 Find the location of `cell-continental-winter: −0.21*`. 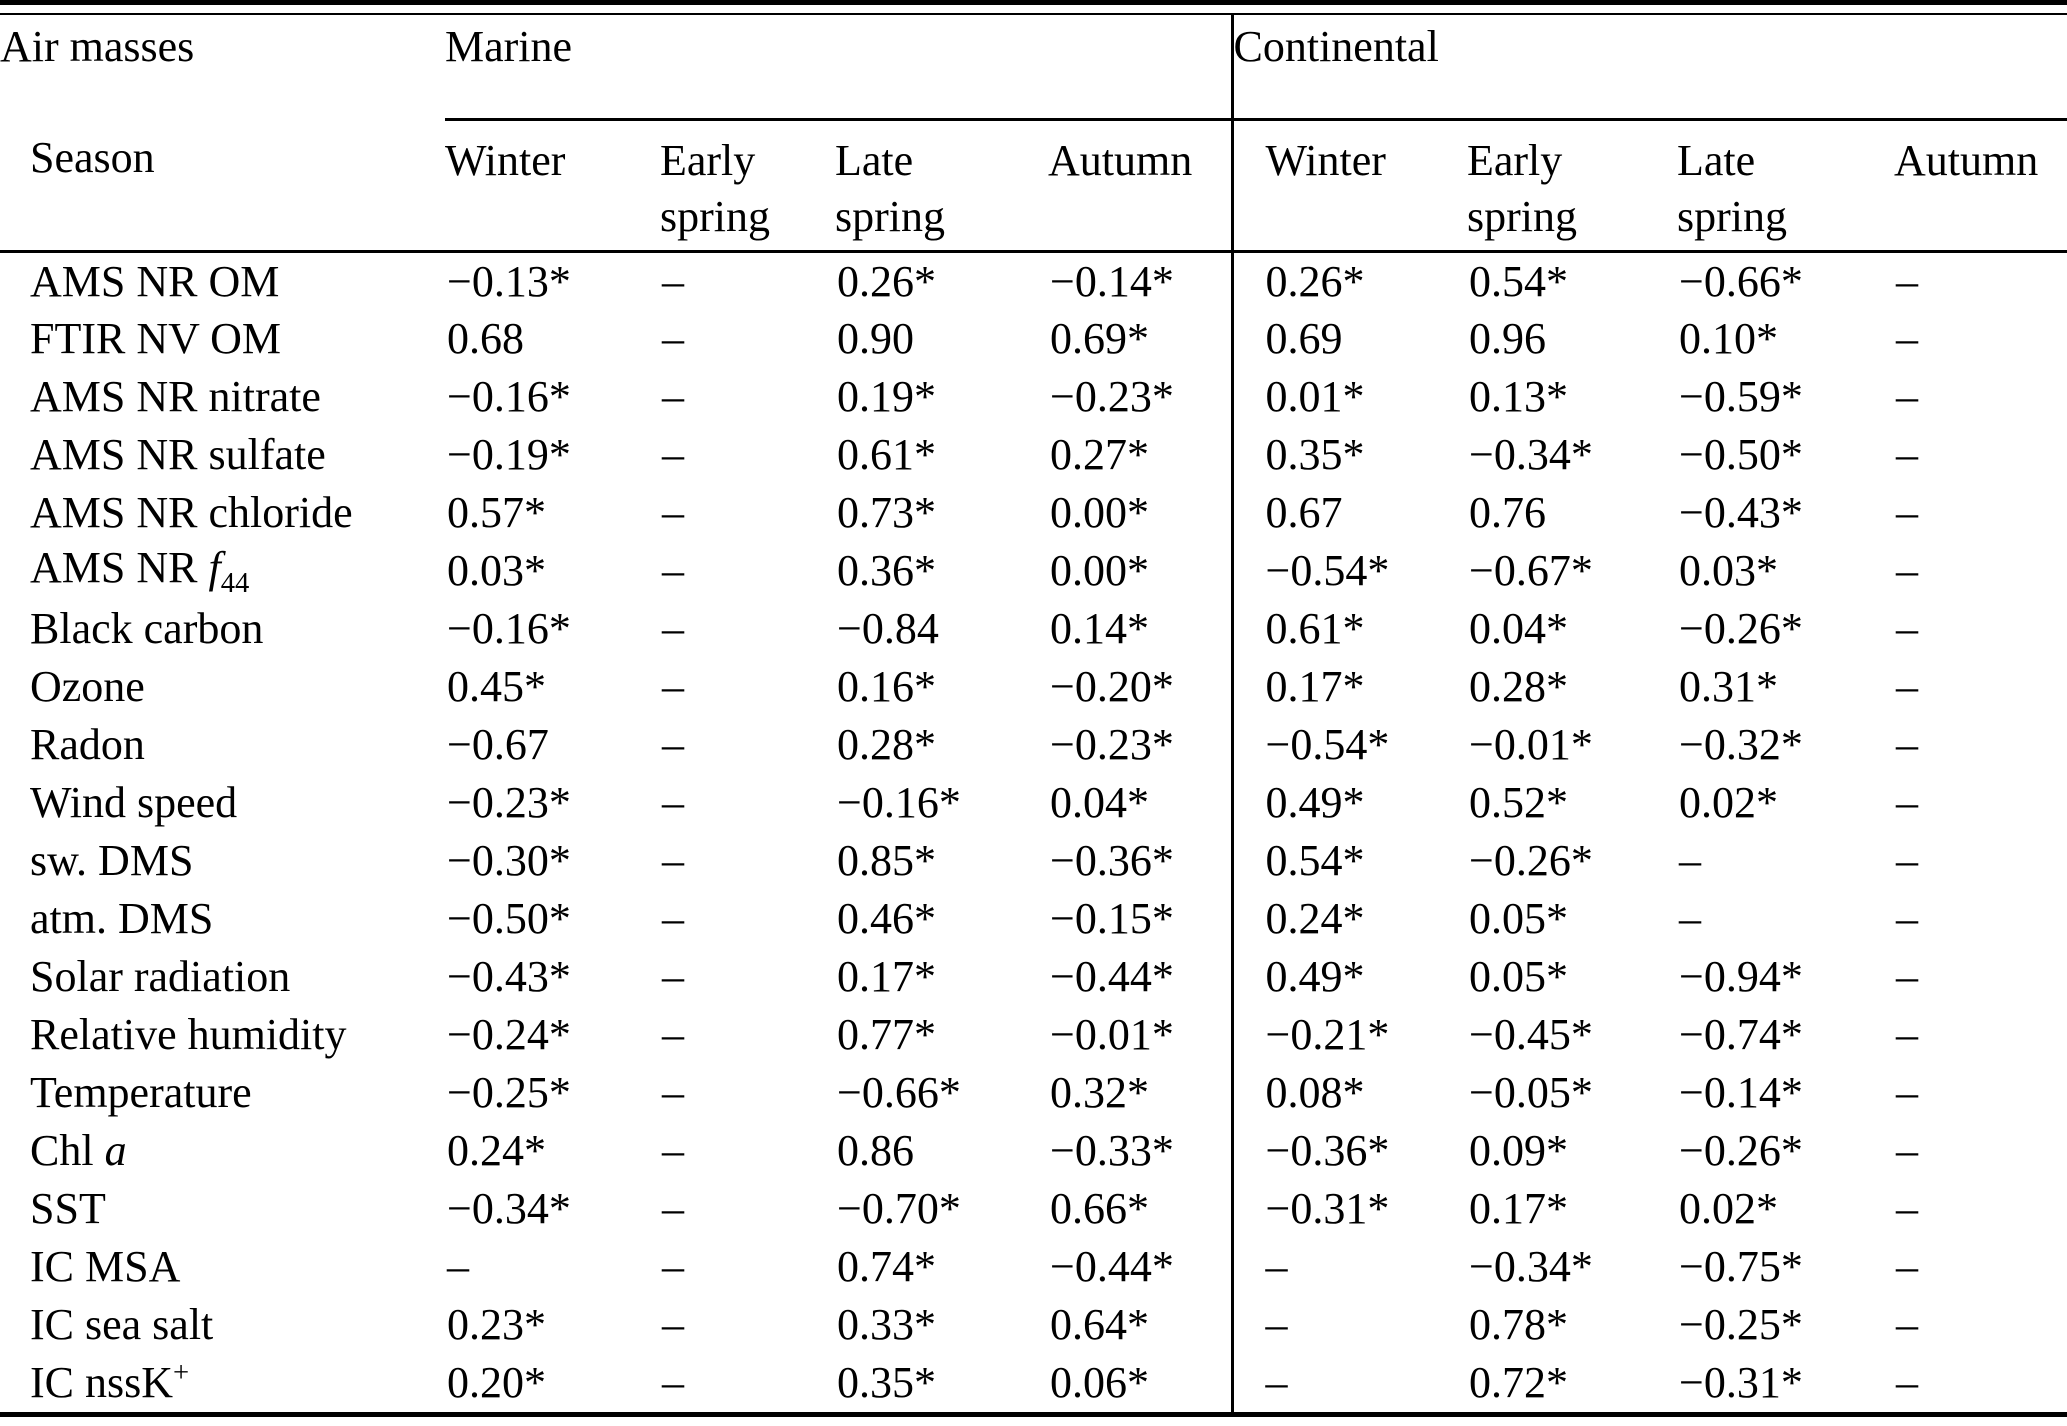

cell-continental-winter: −0.21* is located at coordinates (1348, 1034).